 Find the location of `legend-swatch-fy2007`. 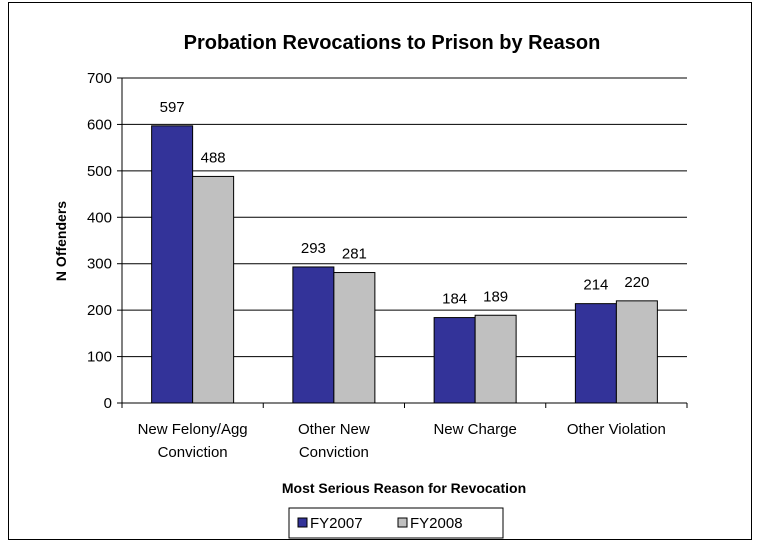

legend-swatch-fy2007 is located at coordinates (302, 522).